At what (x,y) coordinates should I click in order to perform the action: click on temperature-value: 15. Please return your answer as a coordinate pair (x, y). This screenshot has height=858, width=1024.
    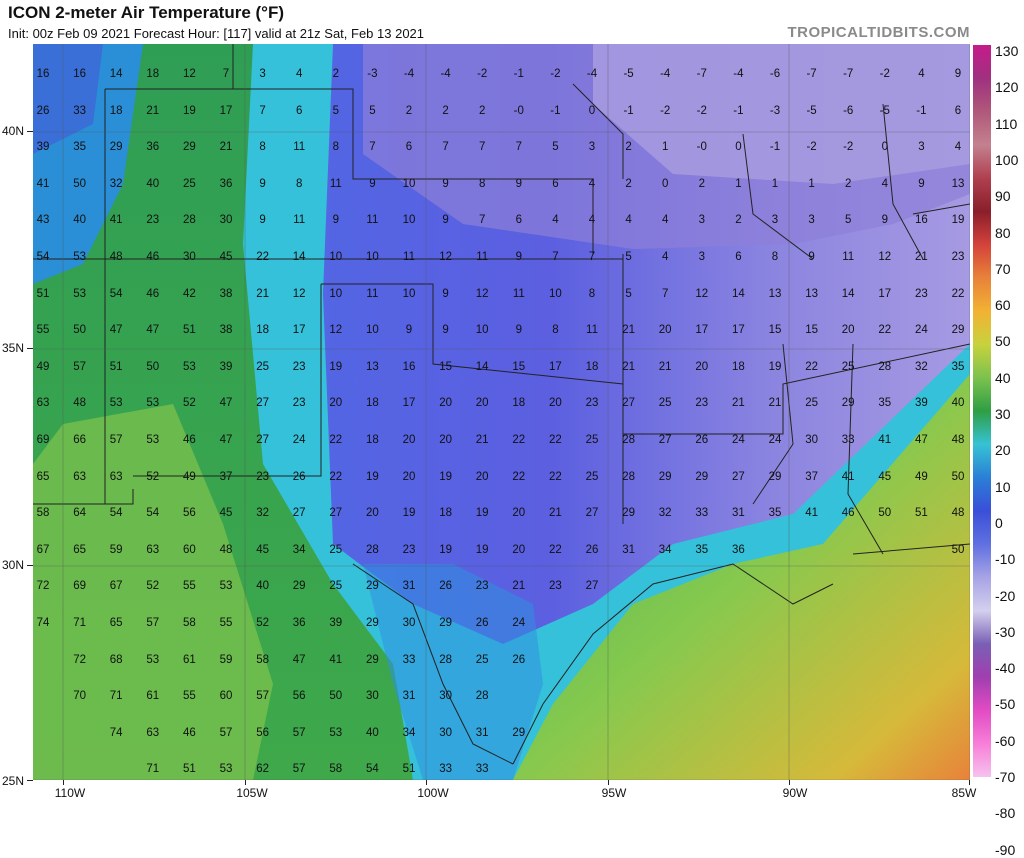
    Looking at the image, I should click on (519, 366).